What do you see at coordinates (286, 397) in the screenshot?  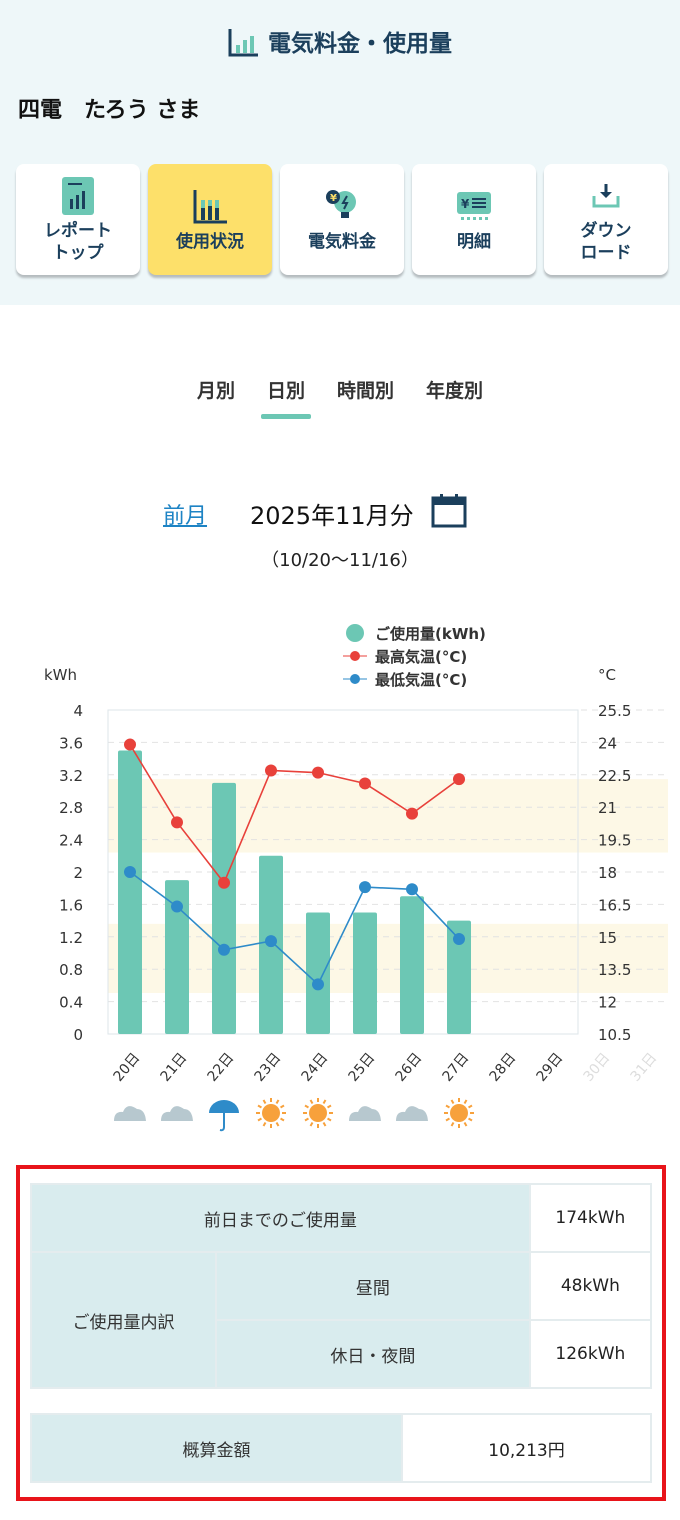 I see `tab-daily: 日別` at bounding box center [286, 397].